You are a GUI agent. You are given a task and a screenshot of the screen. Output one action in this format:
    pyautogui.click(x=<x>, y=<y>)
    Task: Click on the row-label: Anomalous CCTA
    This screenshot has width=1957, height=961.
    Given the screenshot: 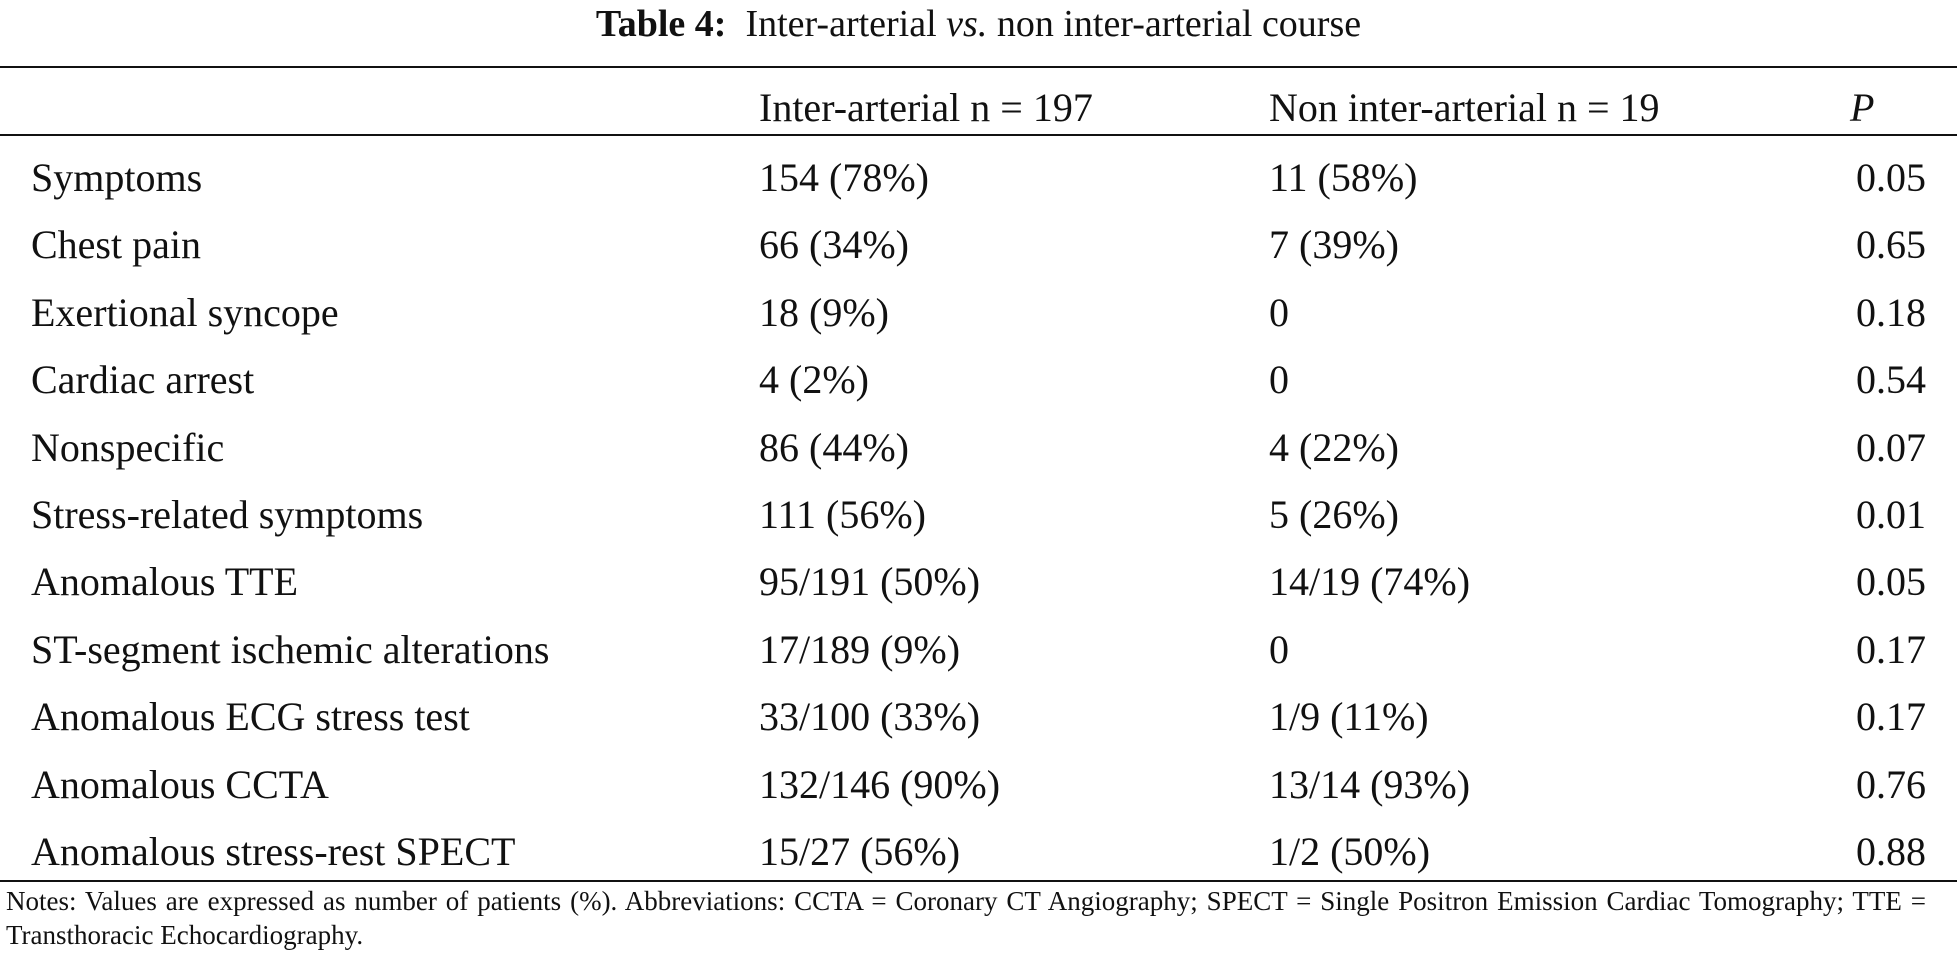 What is the action you would take?
    pyautogui.click(x=180, y=784)
    